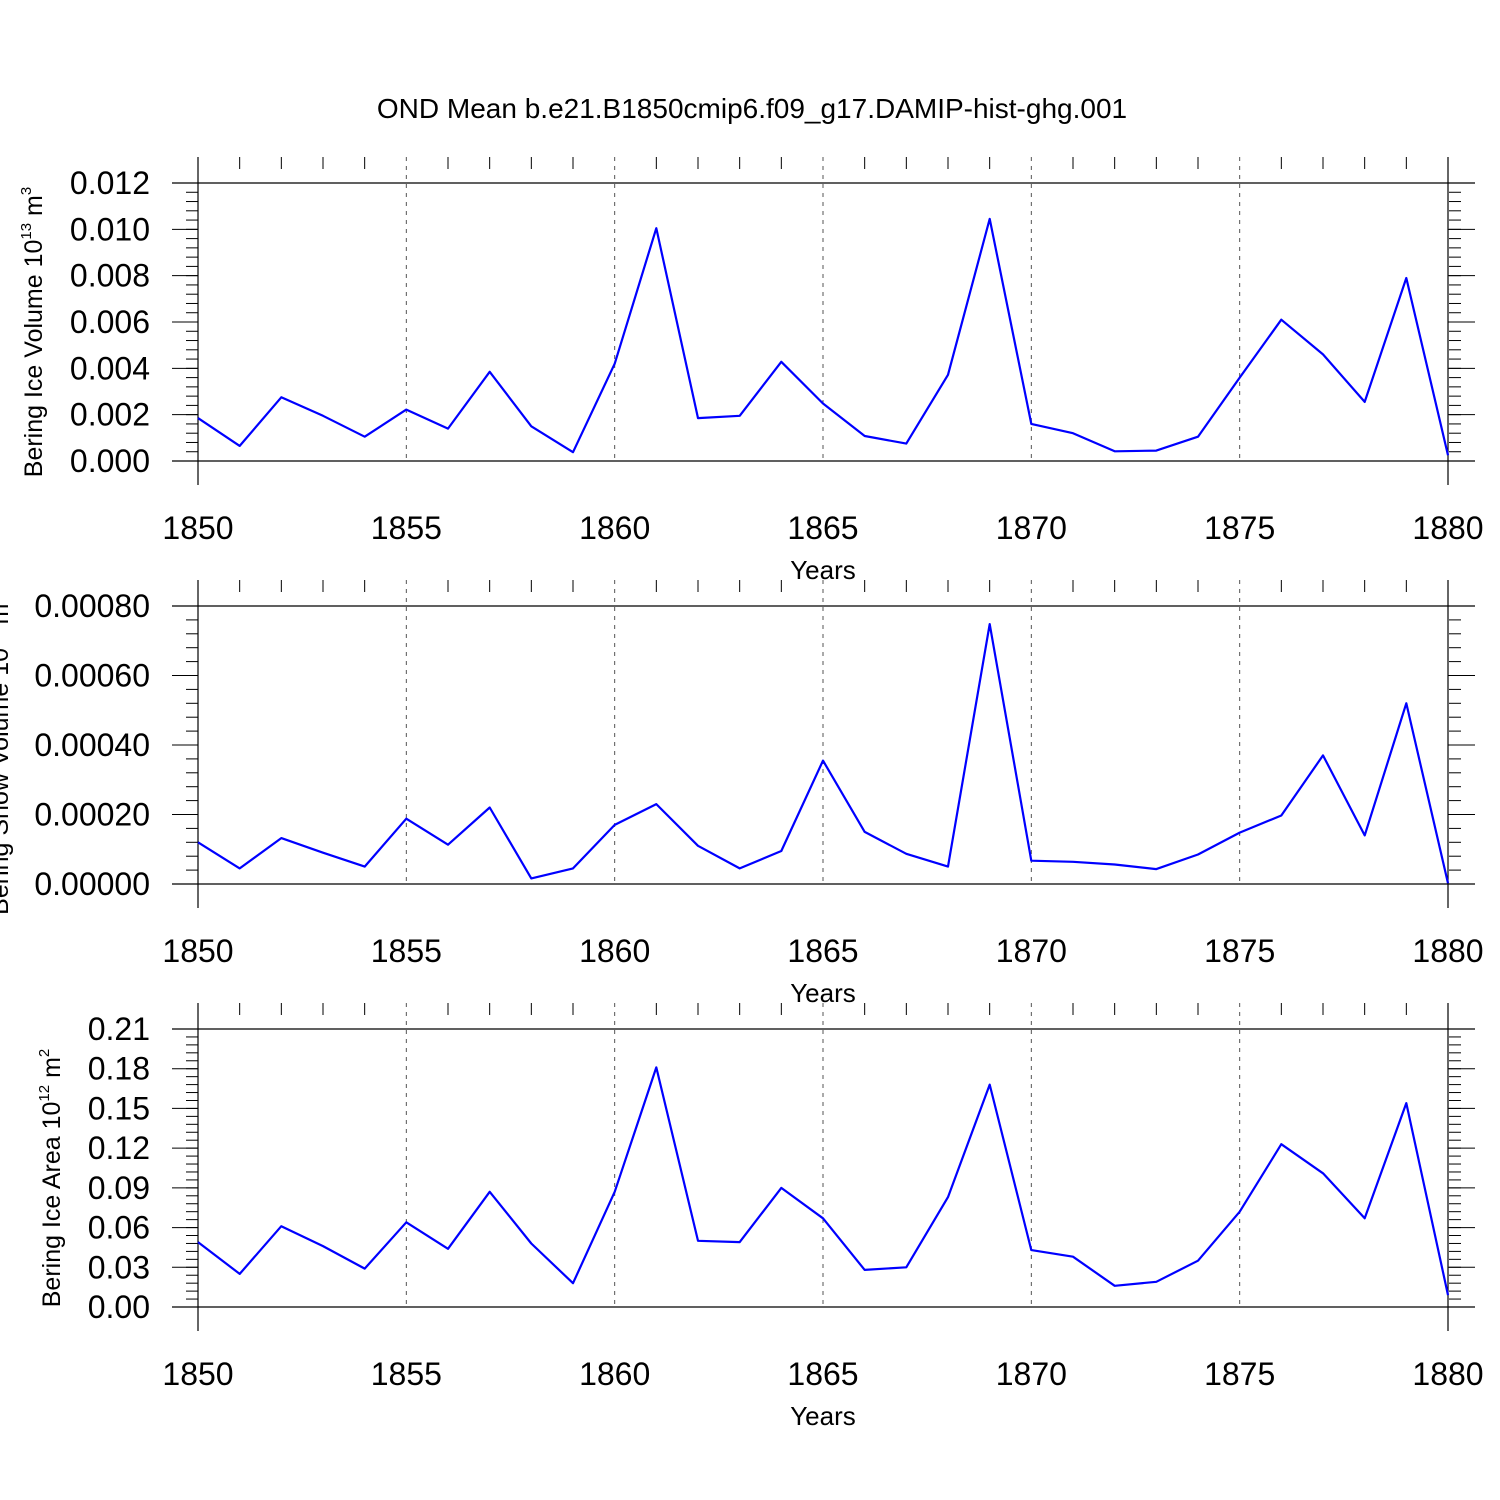 Image resolution: width=1500 pixels, height=1500 pixels. Describe the element at coordinates (110, 183) in the screenshot. I see `y-tick-label: 0.012` at that location.